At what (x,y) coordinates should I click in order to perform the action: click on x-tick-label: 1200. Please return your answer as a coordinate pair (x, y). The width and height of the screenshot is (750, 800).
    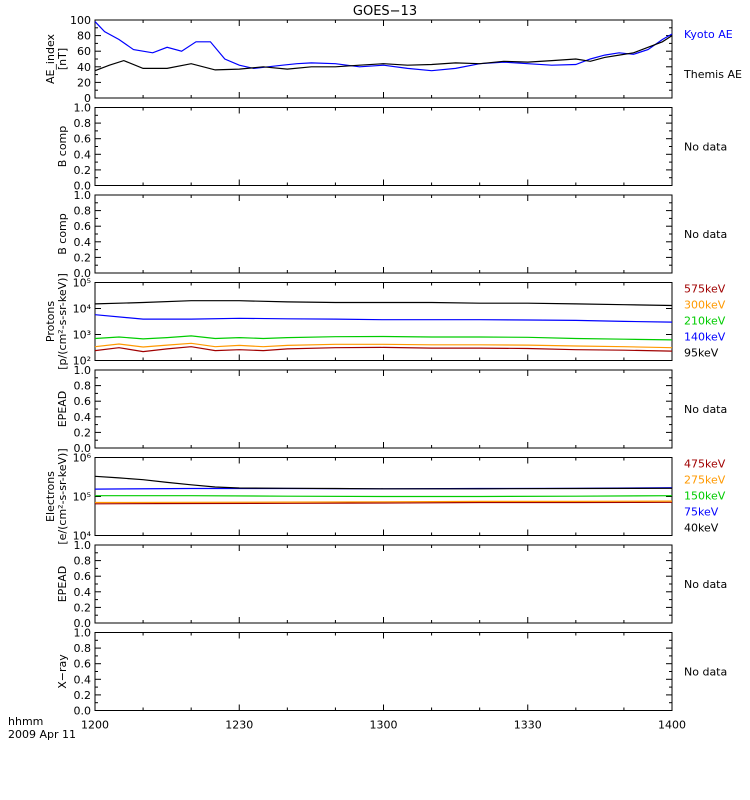
    Looking at the image, I should click on (95, 725).